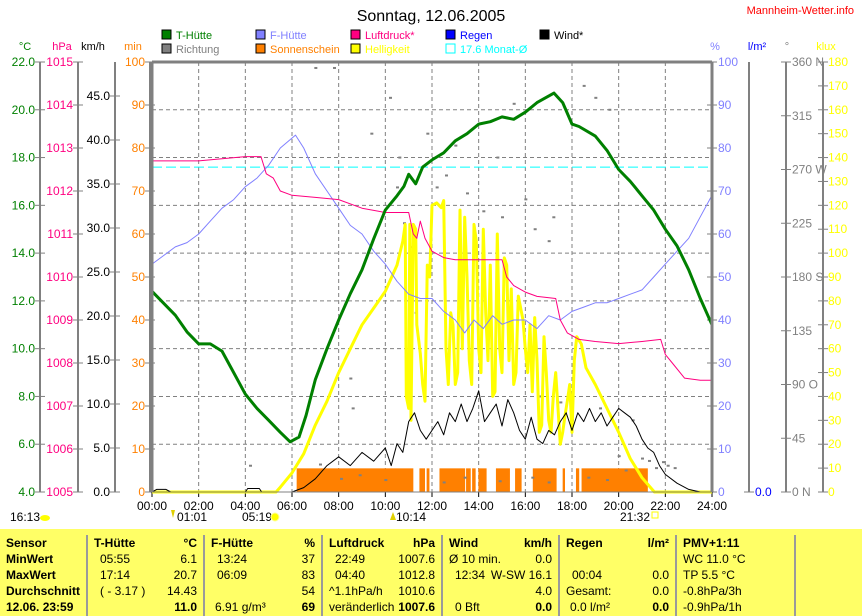 Image resolution: width=862 pixels, height=616 pixels. Describe the element at coordinates (521, 575) in the screenshot. I see `max: W-SW 16.1` at that location.